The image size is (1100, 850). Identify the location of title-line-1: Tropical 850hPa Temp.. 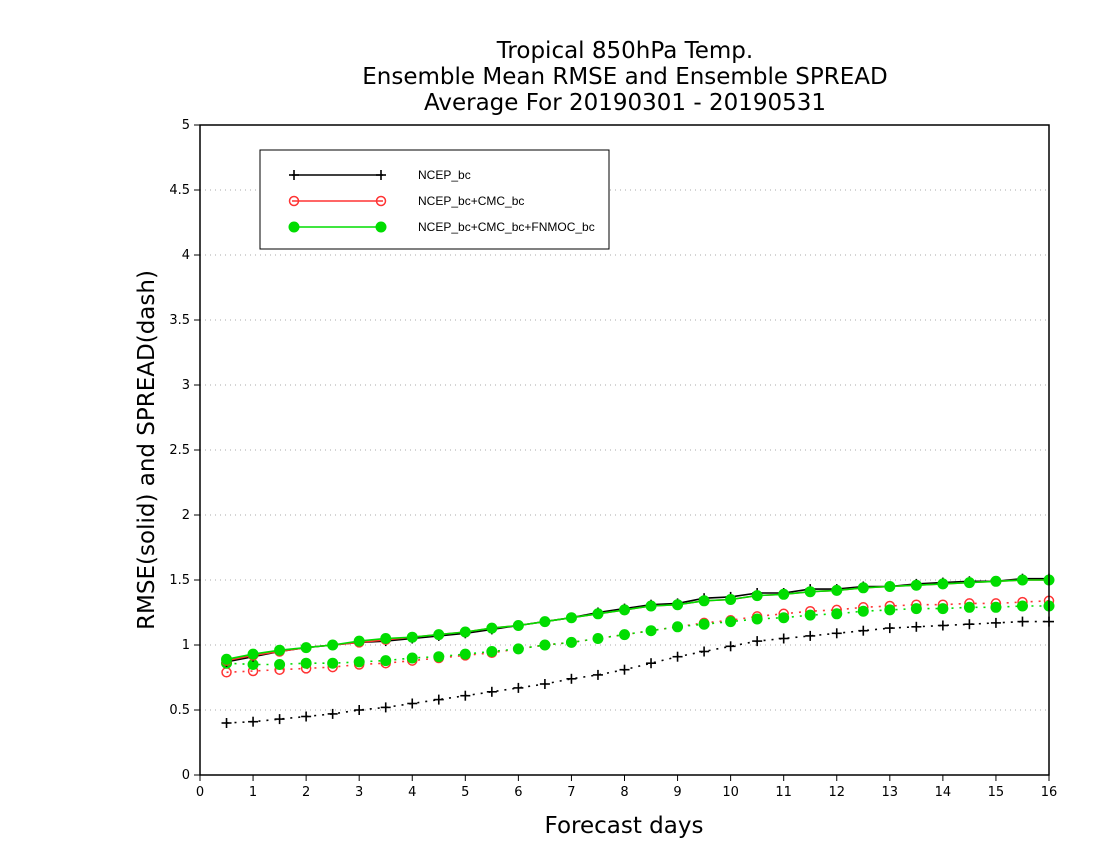
(624, 51).